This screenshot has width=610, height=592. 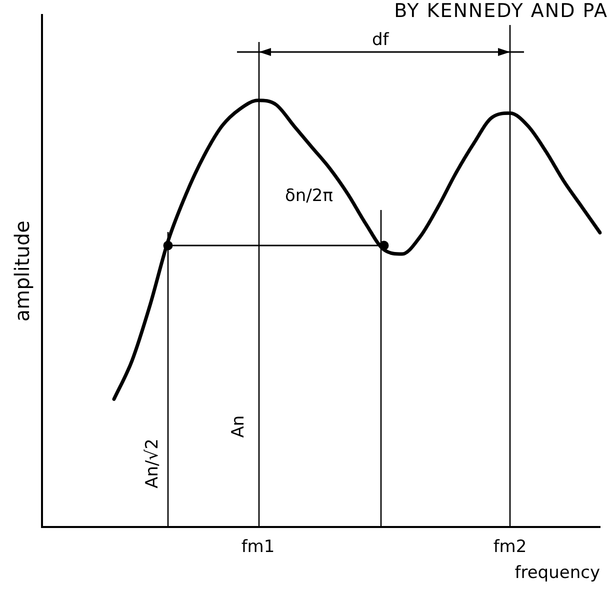 I want to click on chart-title: BY KENNEDY AND PA, so click(x=501, y=11).